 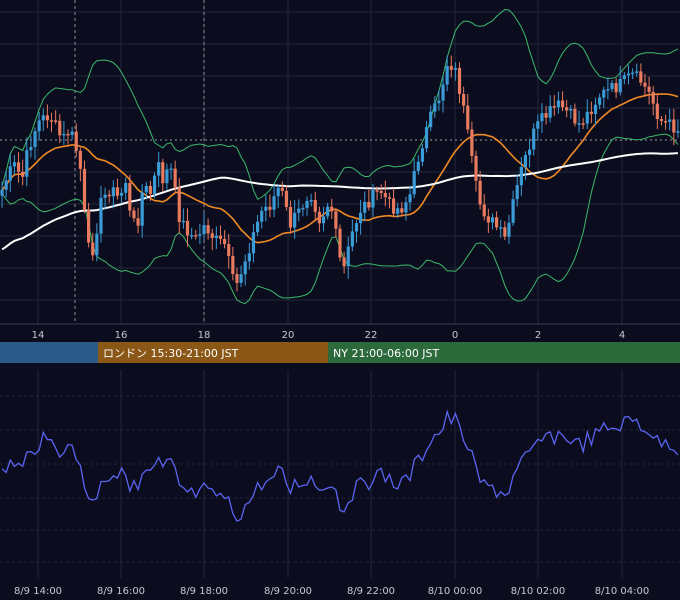 What do you see at coordinates (386, 353) in the screenshot?
I see `session-ny-label: NY 21:00-06:00 JST` at bounding box center [386, 353].